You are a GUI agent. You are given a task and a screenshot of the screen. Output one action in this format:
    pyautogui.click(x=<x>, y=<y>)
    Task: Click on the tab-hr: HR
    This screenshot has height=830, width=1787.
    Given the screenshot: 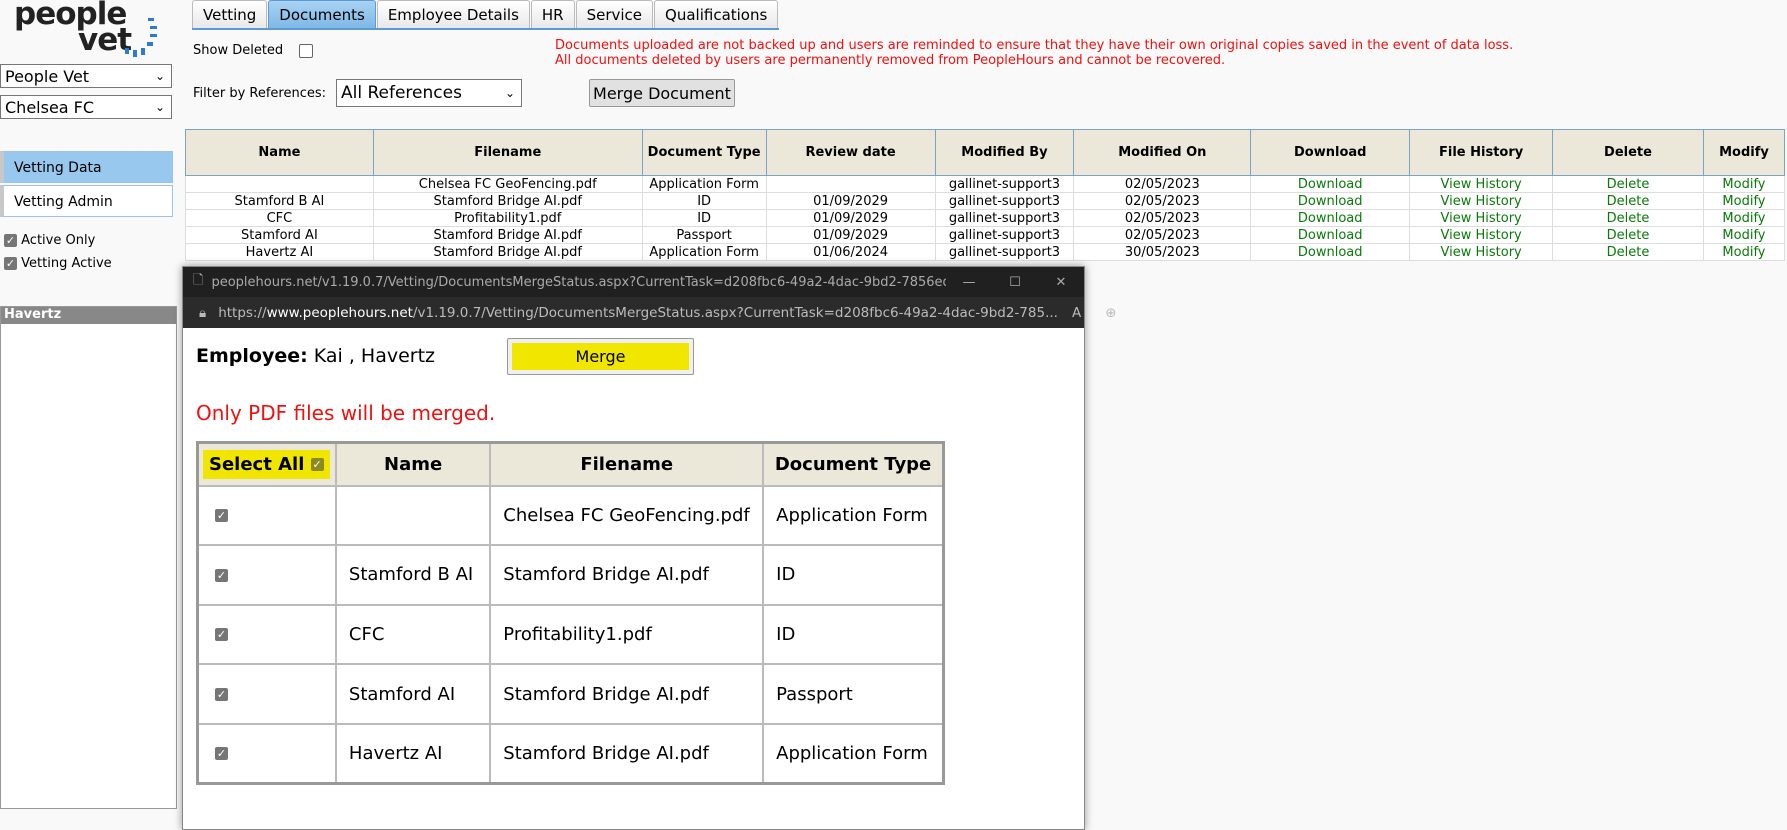 What is the action you would take?
    pyautogui.click(x=552, y=14)
    